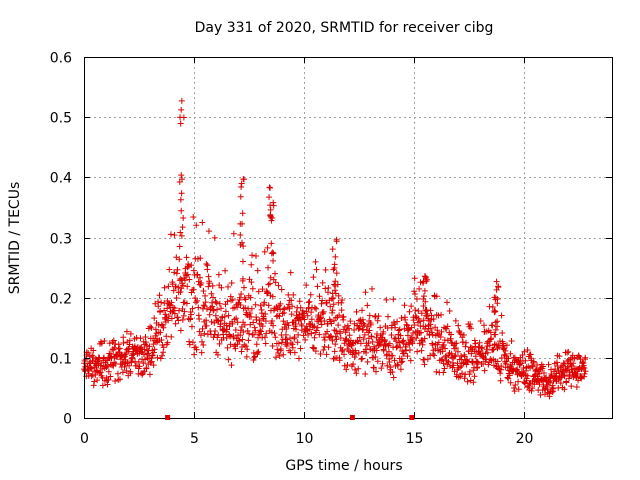 The width and height of the screenshot is (640, 480). What do you see at coordinates (352, 417) in the screenshot?
I see `gap-marker` at bounding box center [352, 417].